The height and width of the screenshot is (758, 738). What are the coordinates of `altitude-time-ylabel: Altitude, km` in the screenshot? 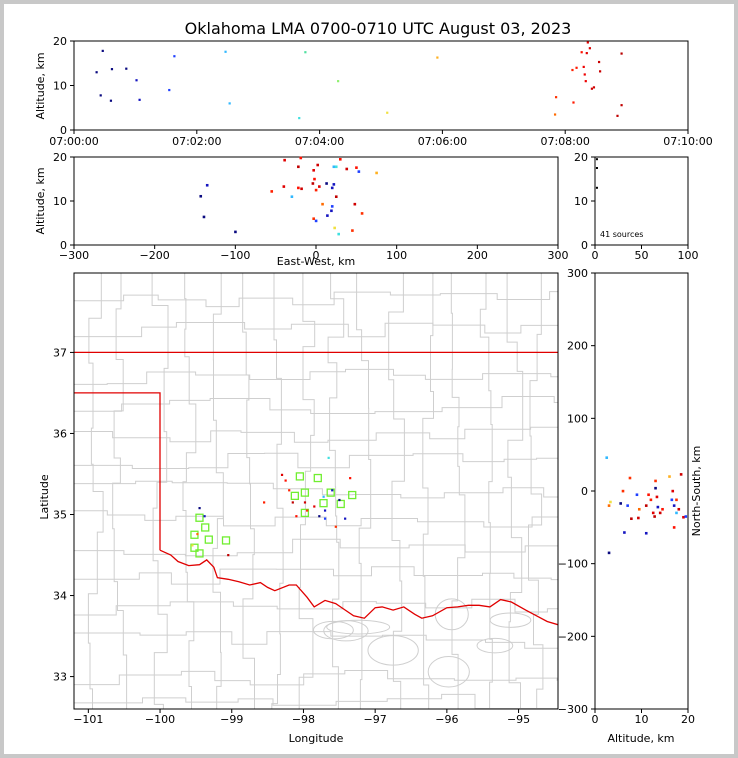 It's located at (40, 85).